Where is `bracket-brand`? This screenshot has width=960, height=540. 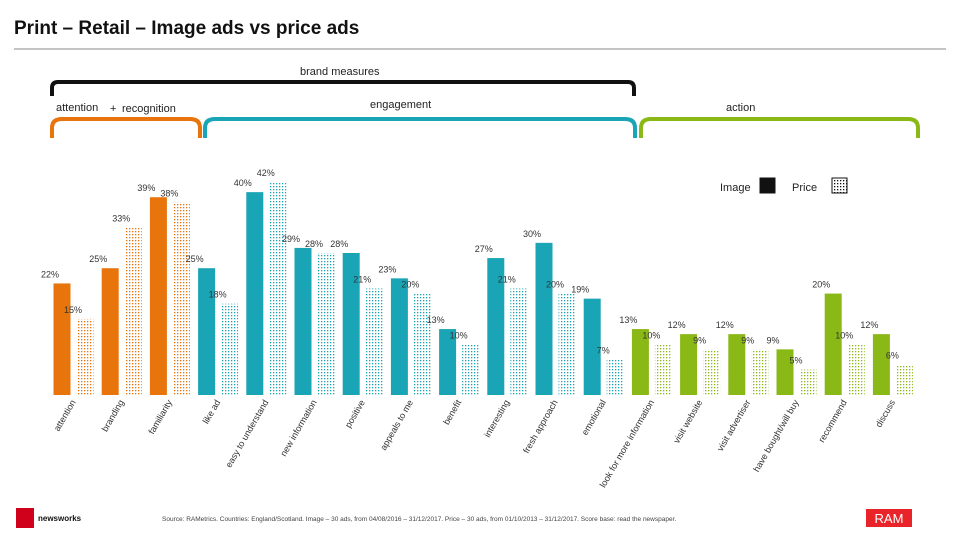 bracket-brand is located at coordinates (343, 88).